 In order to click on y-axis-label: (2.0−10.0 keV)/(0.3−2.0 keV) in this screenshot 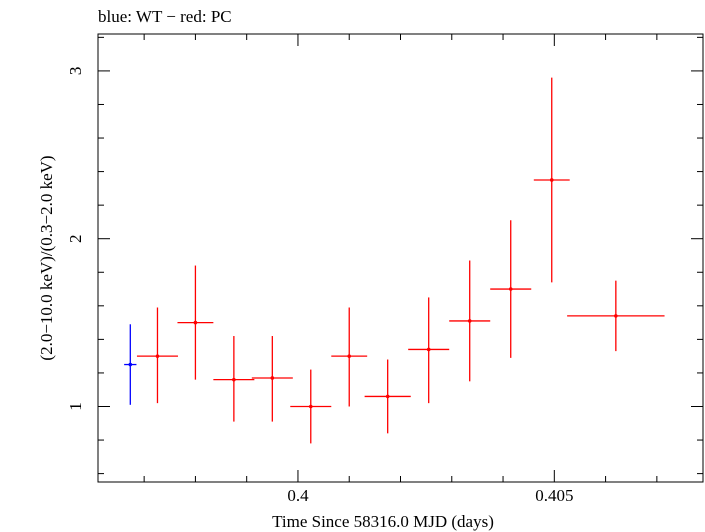, I will do `click(46, 257)`.